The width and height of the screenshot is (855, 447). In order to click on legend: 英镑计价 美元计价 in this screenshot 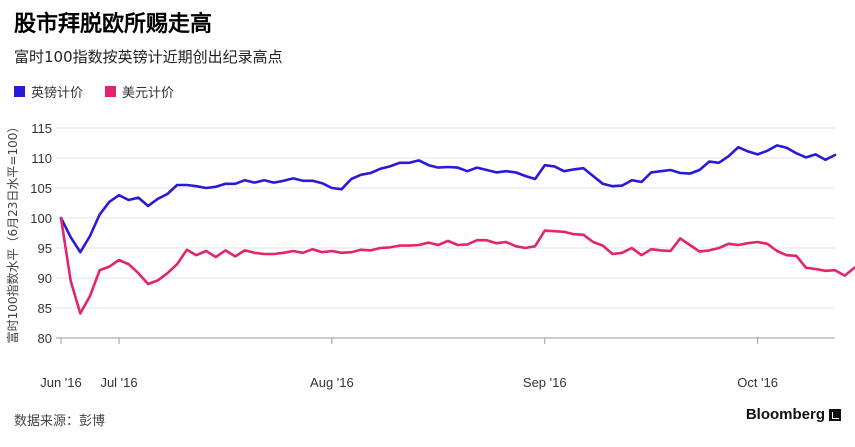, I will do `click(94, 91)`.